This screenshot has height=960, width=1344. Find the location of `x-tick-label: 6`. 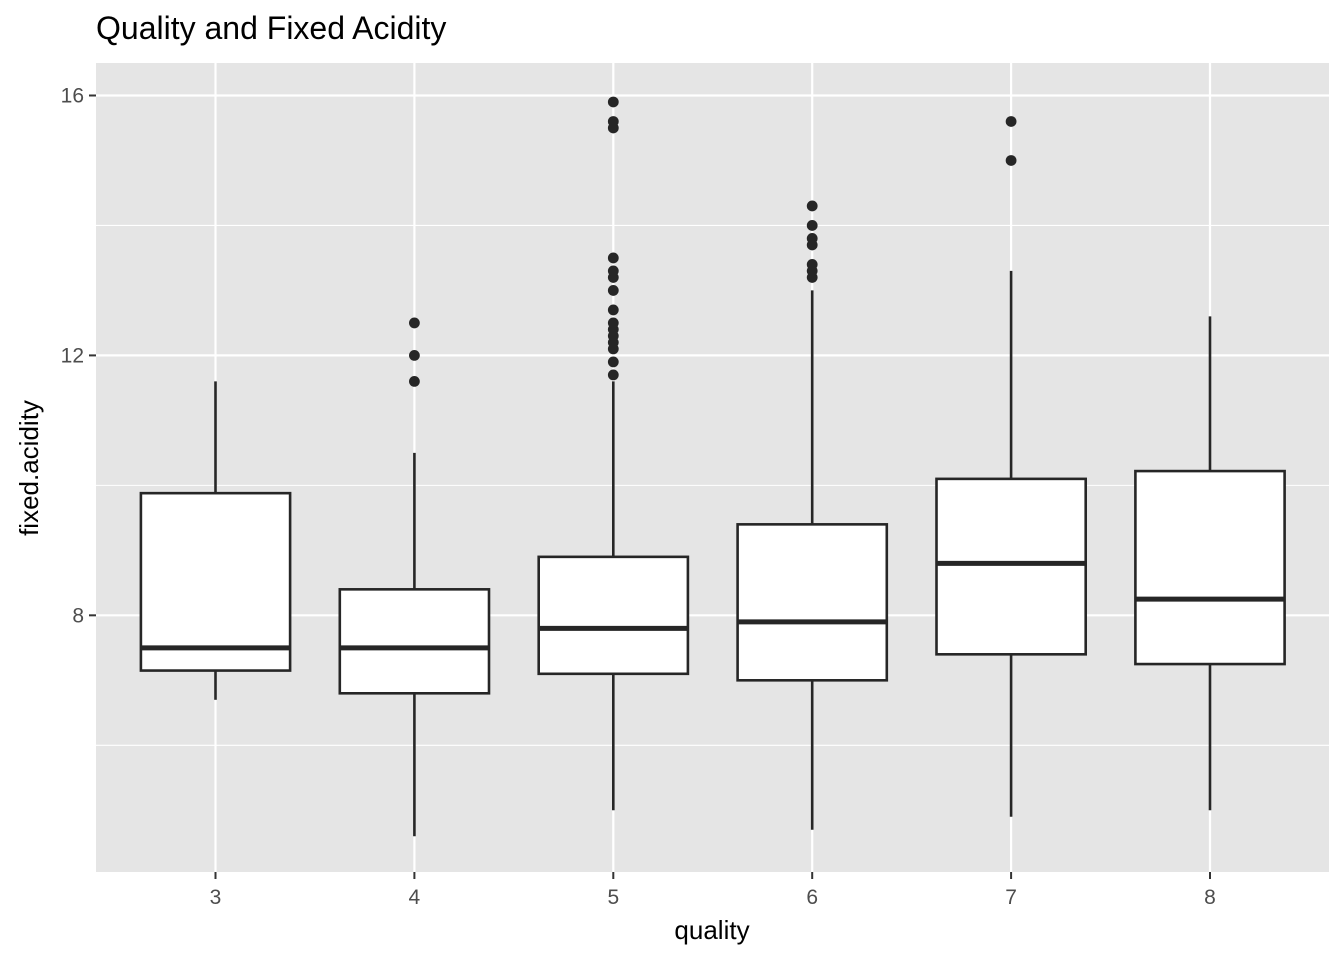

x-tick-label: 6 is located at coordinates (812, 897).